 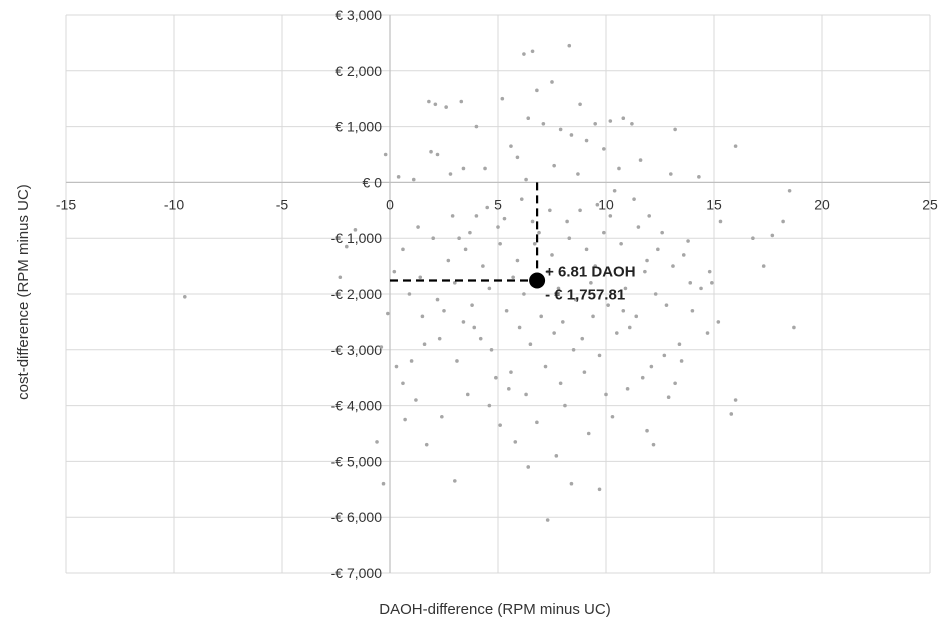 What do you see at coordinates (358, 127) in the screenshot?
I see `y-tick-label: € 1,000` at bounding box center [358, 127].